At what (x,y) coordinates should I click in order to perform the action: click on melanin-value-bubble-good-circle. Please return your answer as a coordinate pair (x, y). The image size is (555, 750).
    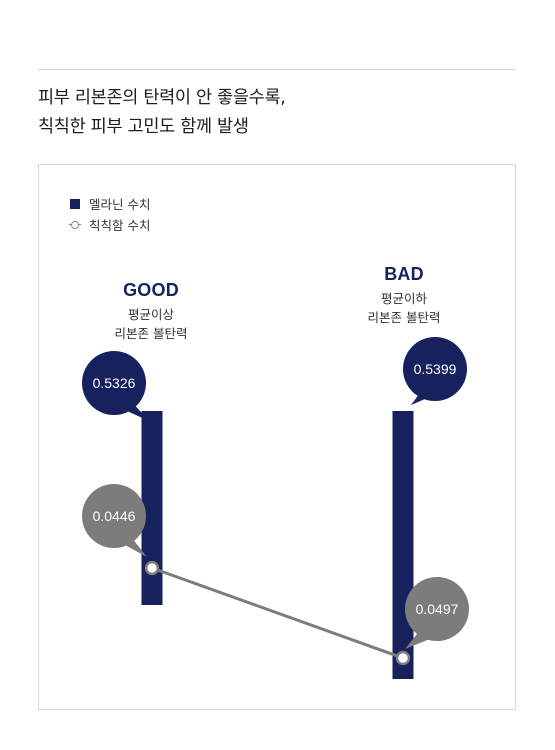
    Looking at the image, I should click on (114, 383).